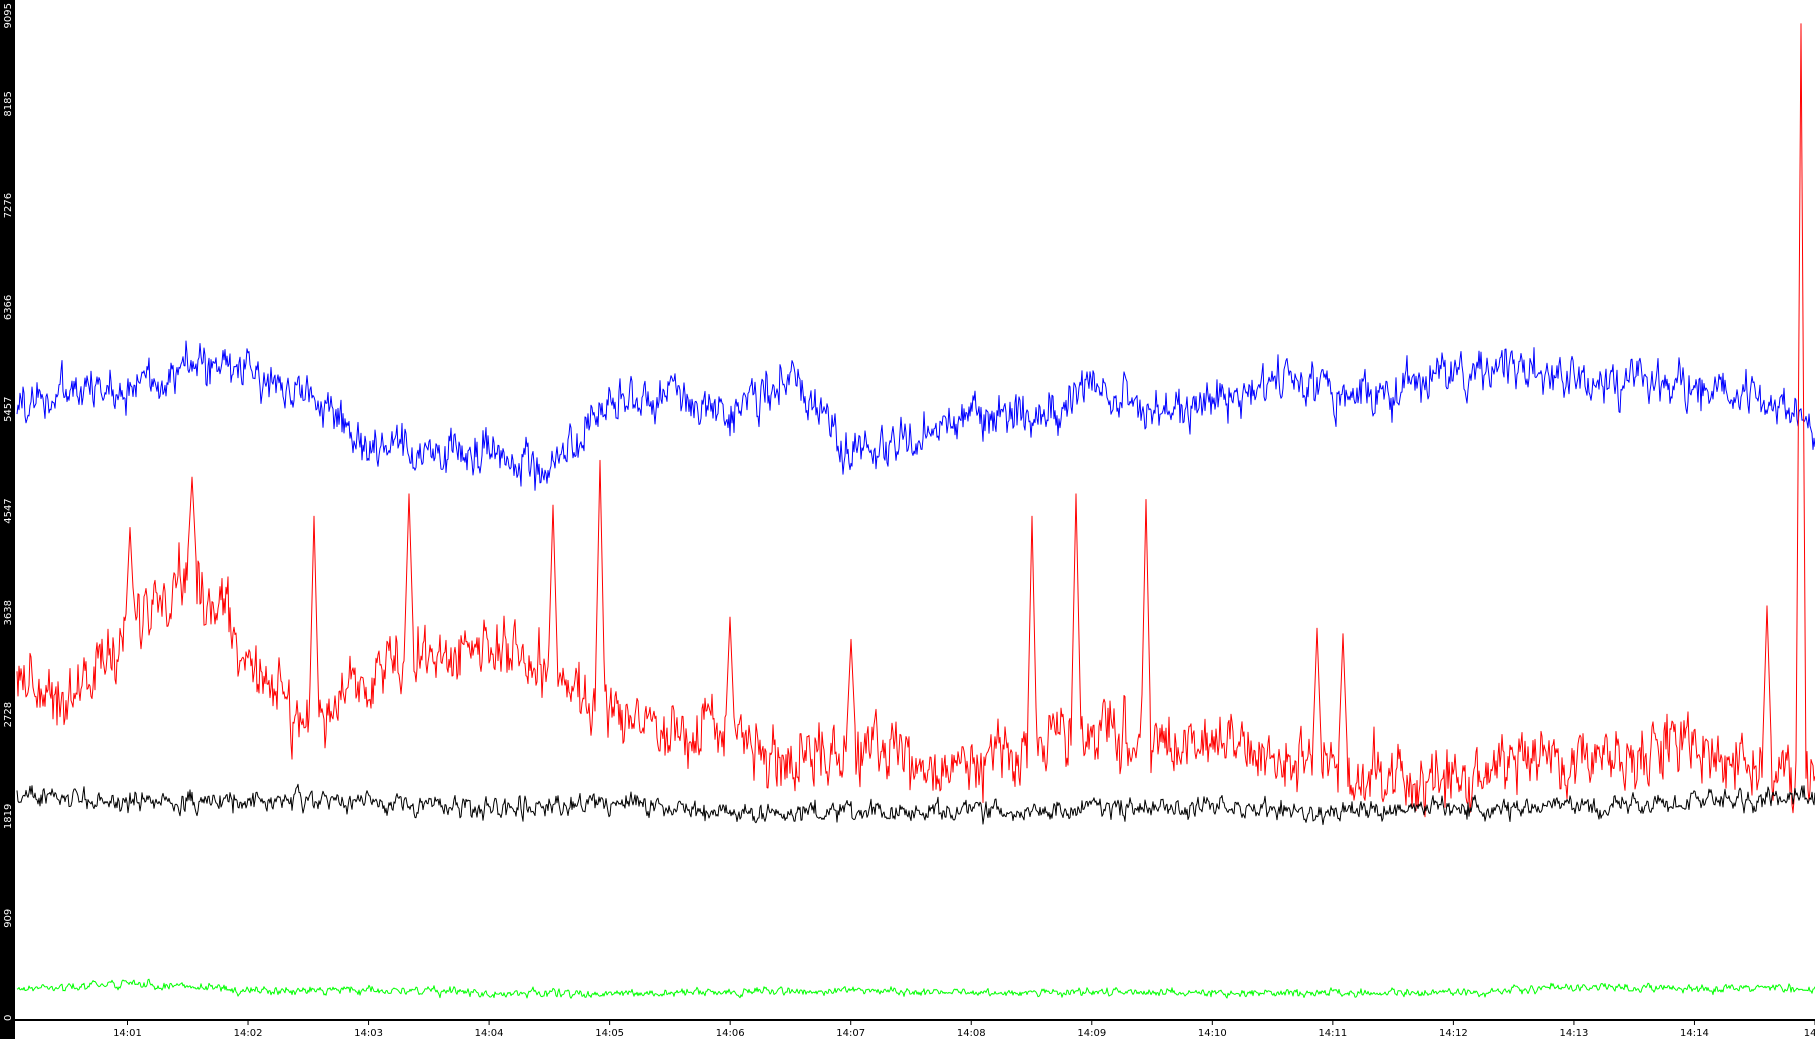 The image size is (1815, 1039). I want to click on x-tick-label: 14:06, so click(730, 1033).